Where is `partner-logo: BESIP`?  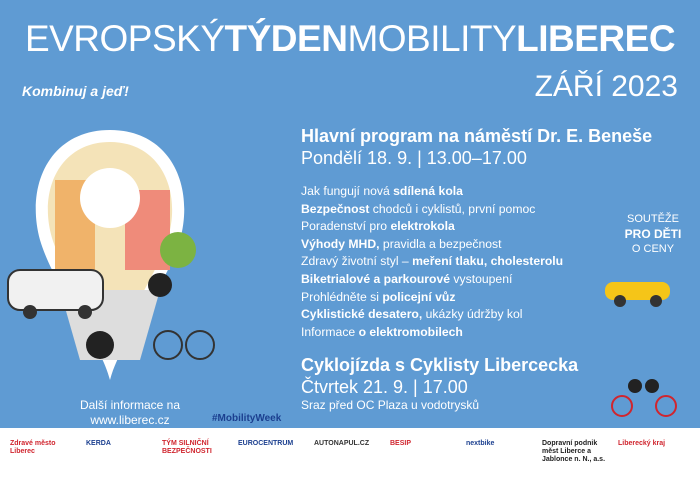 partner-logo: BESIP is located at coordinates (401, 443).